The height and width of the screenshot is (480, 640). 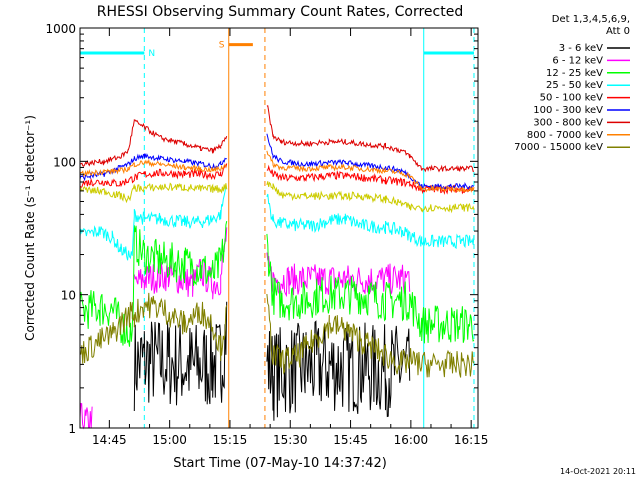 What do you see at coordinates (471, 440) in the screenshot?
I see `x-tick-label: 16:15` at bounding box center [471, 440].